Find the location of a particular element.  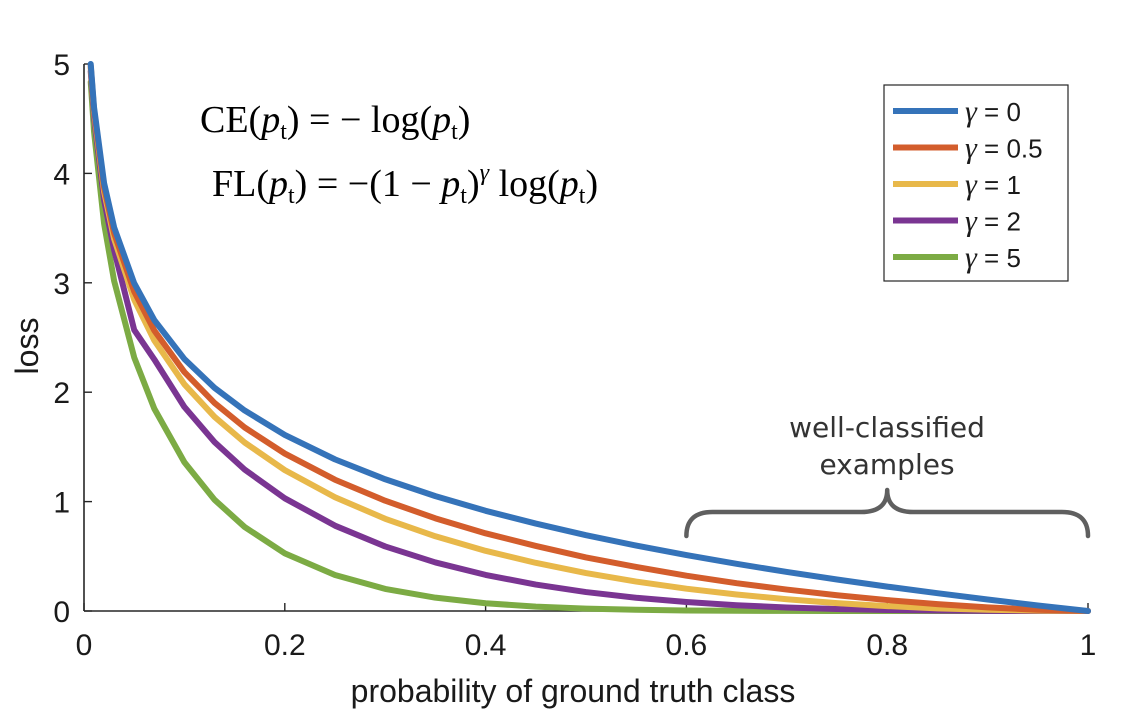

legend-value: = 0 is located at coordinates (999, 112).